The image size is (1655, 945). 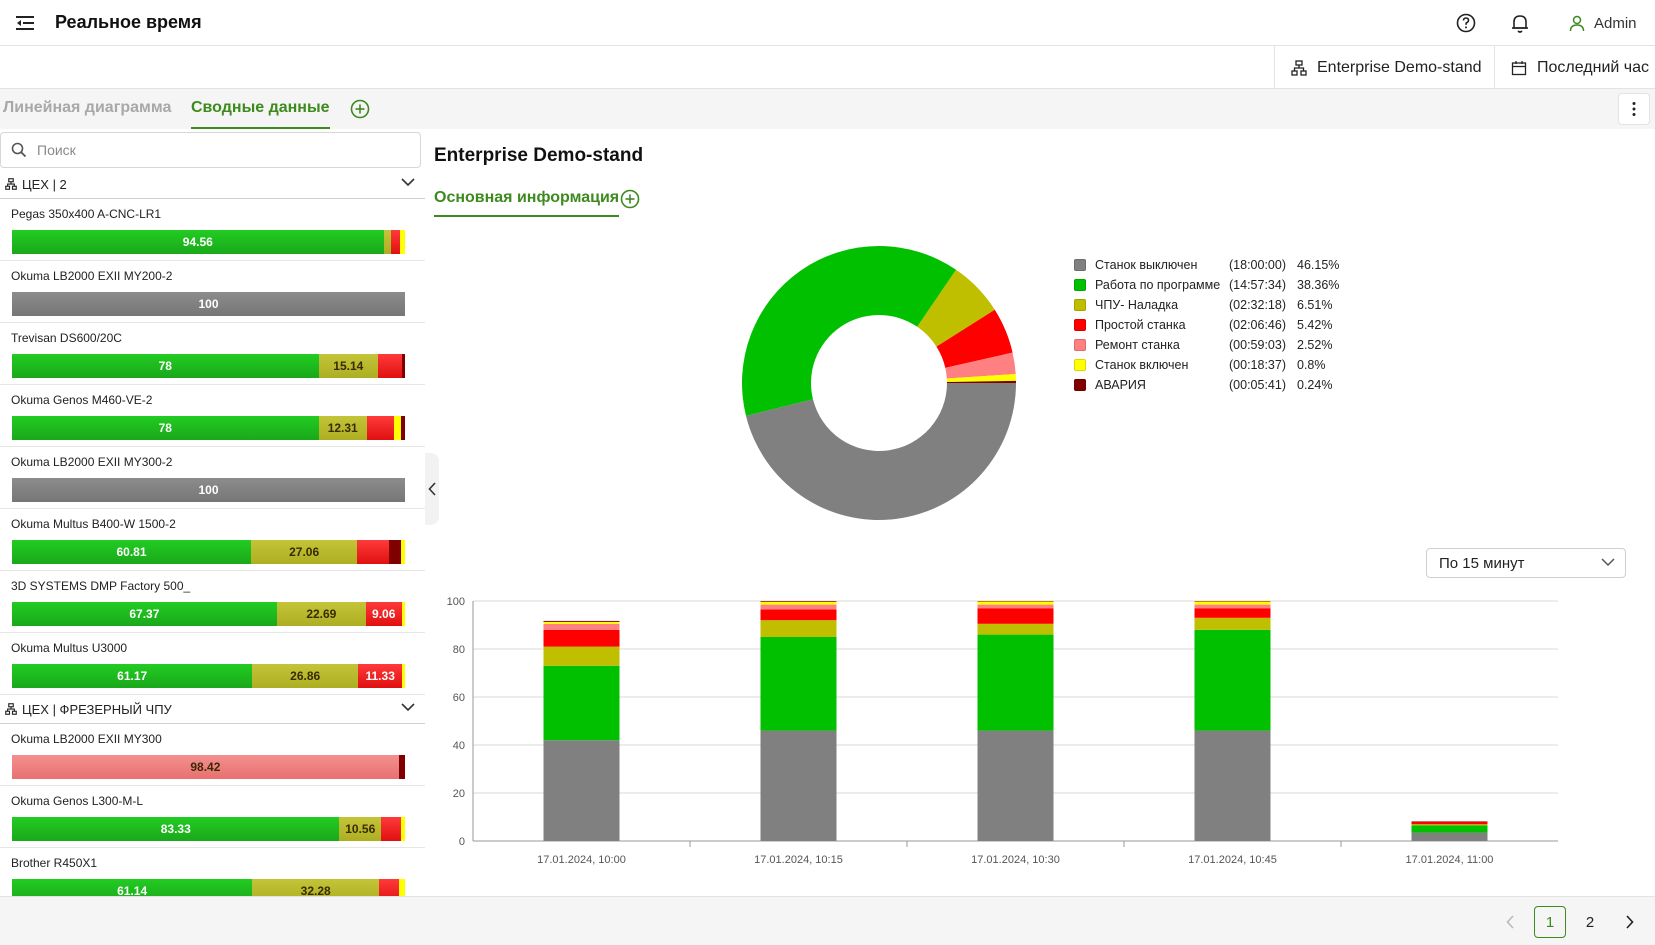 What do you see at coordinates (630, 199) in the screenshot?
I see `add-subtab-icon` at bounding box center [630, 199].